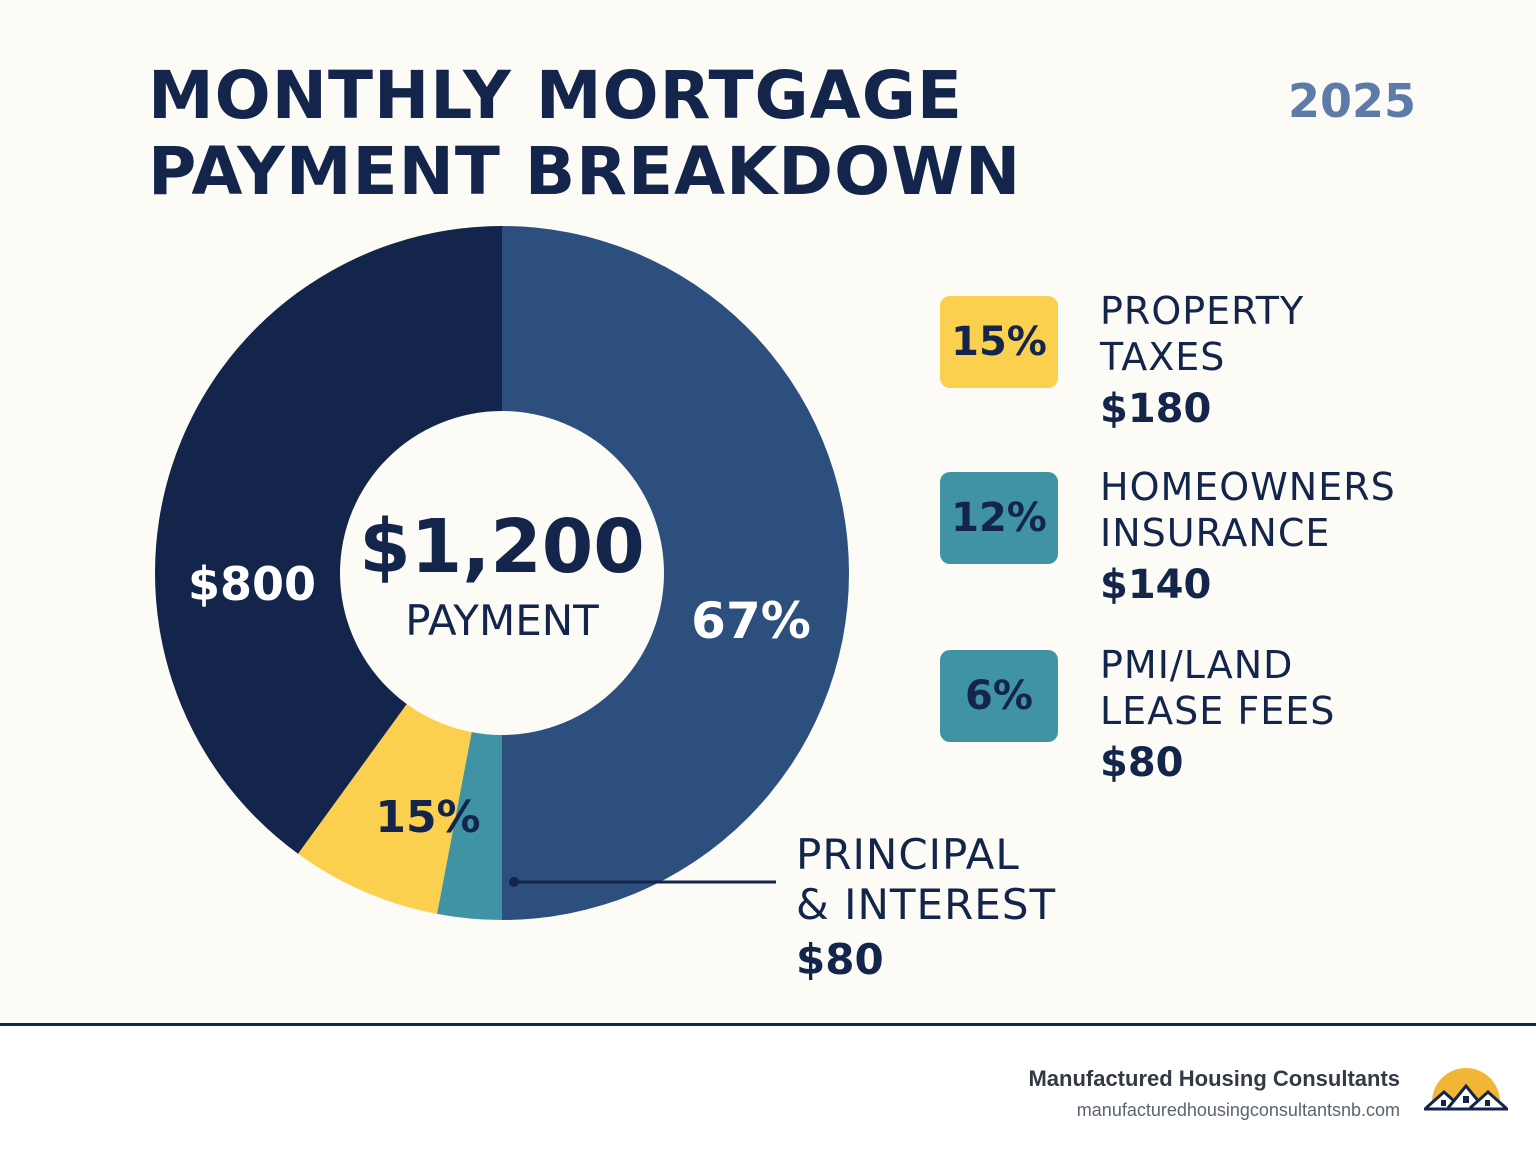 The height and width of the screenshot is (1154, 1536). What do you see at coordinates (514, 882) in the screenshot?
I see `callout-leader-dot` at bounding box center [514, 882].